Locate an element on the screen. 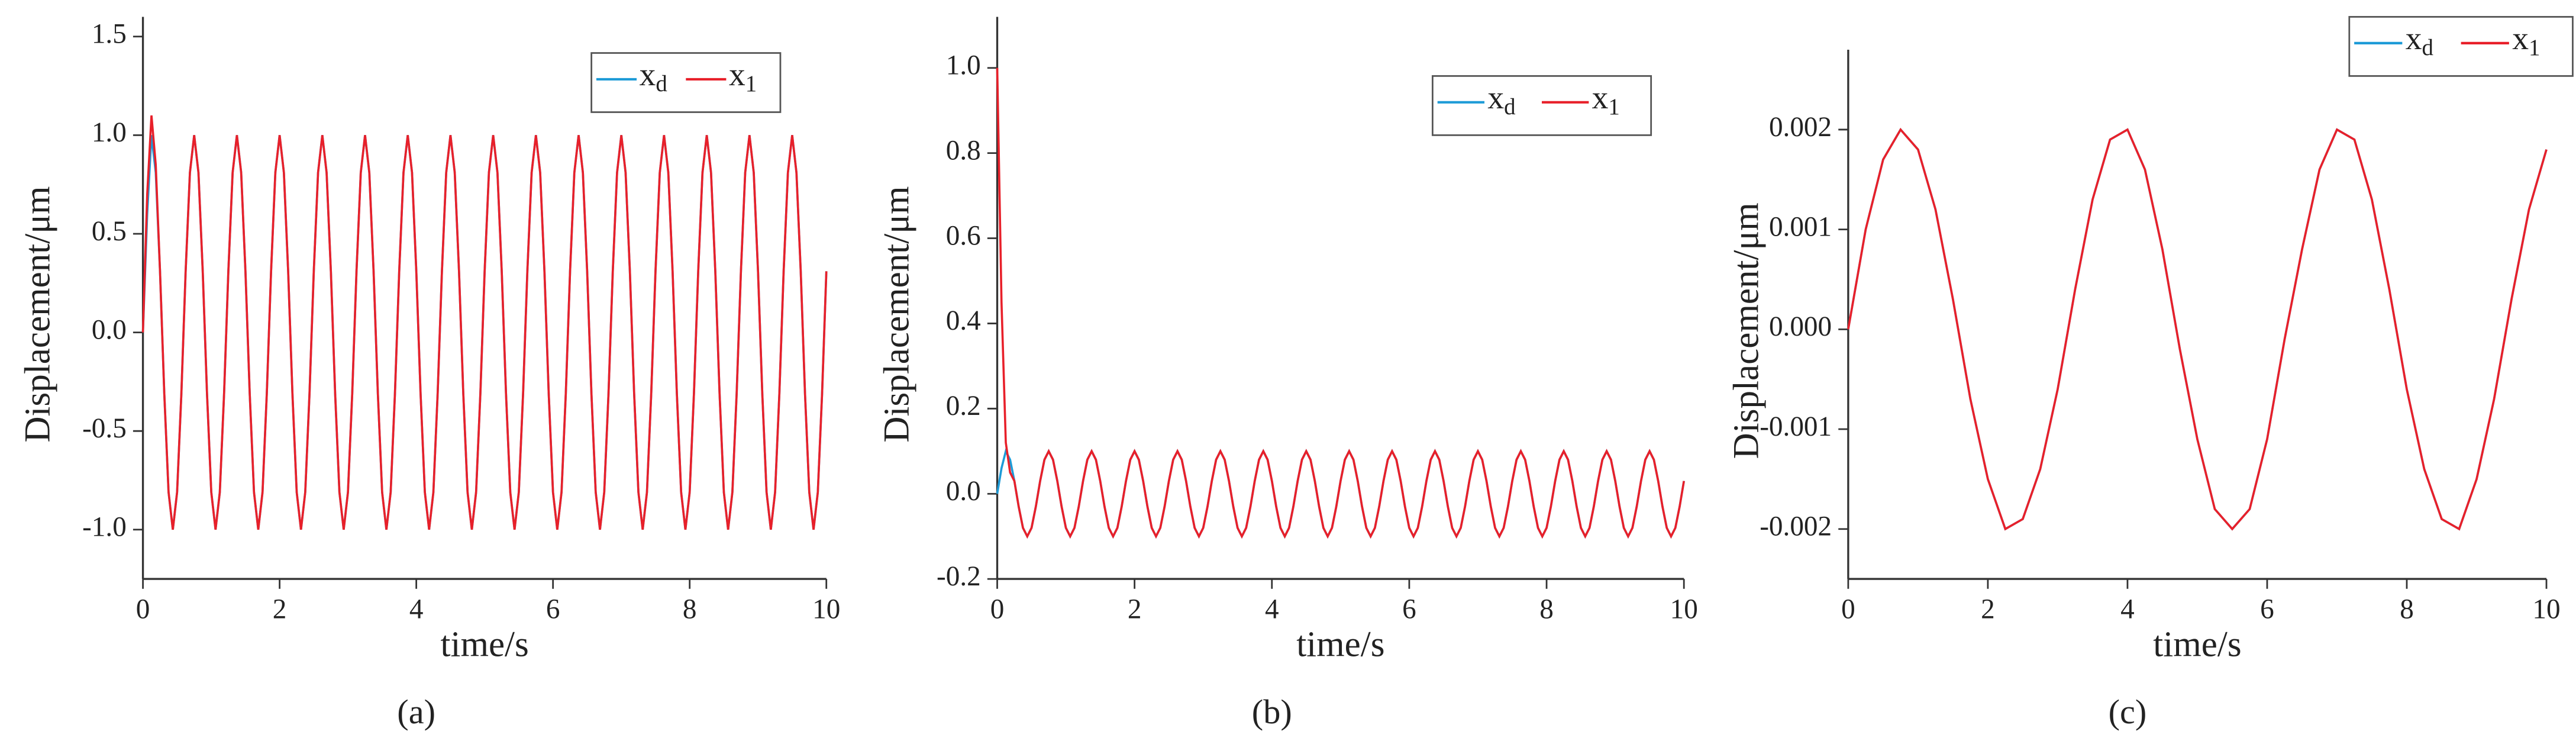 Image resolution: width=2576 pixels, height=747 pixels. y-tick-label: 0.2 is located at coordinates (963, 406).